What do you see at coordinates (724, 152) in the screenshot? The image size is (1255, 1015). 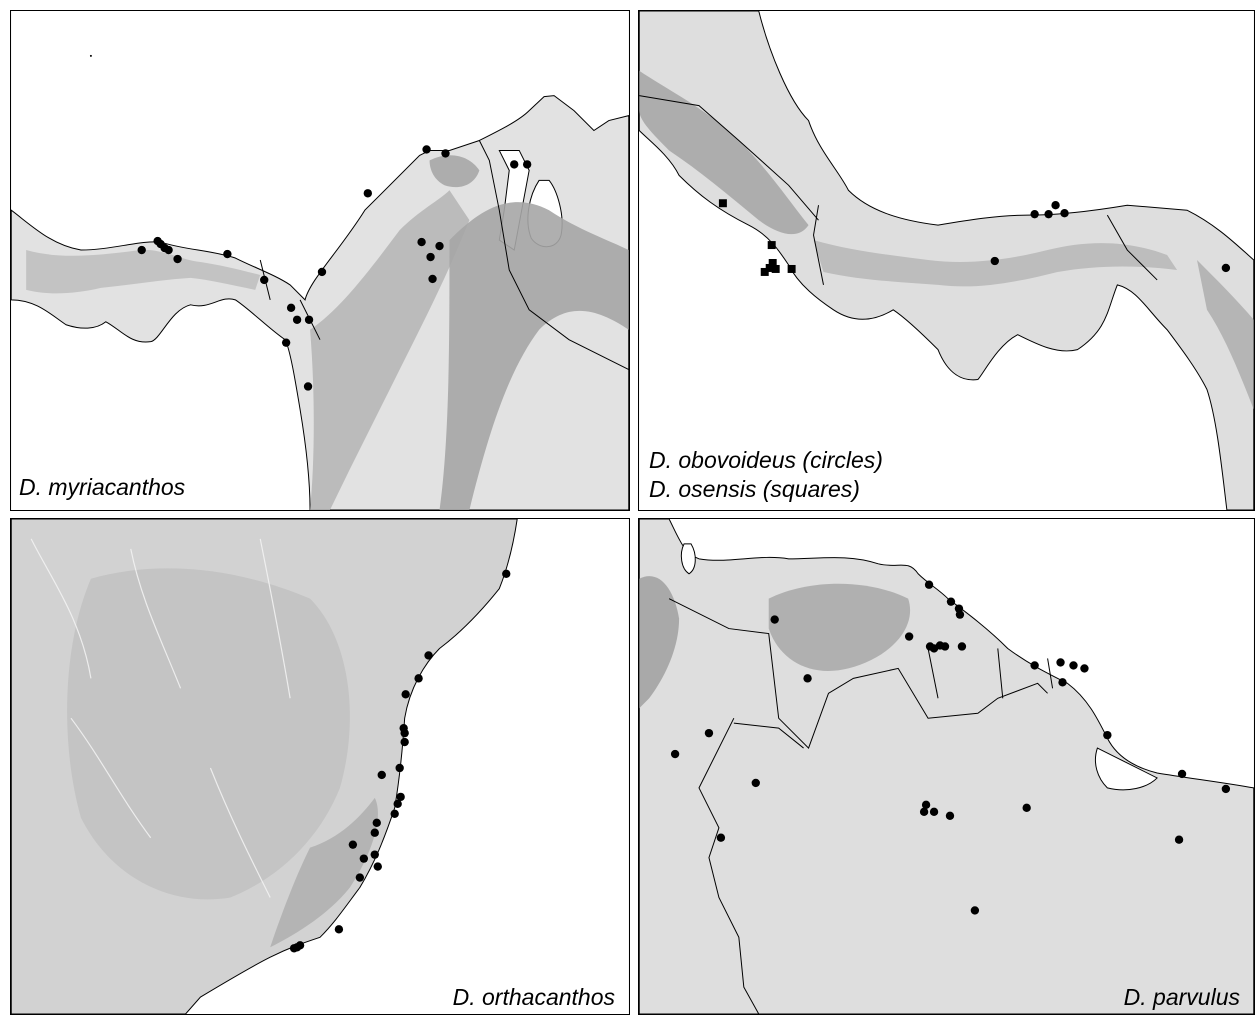 I see `central-america-relief` at bounding box center [724, 152].